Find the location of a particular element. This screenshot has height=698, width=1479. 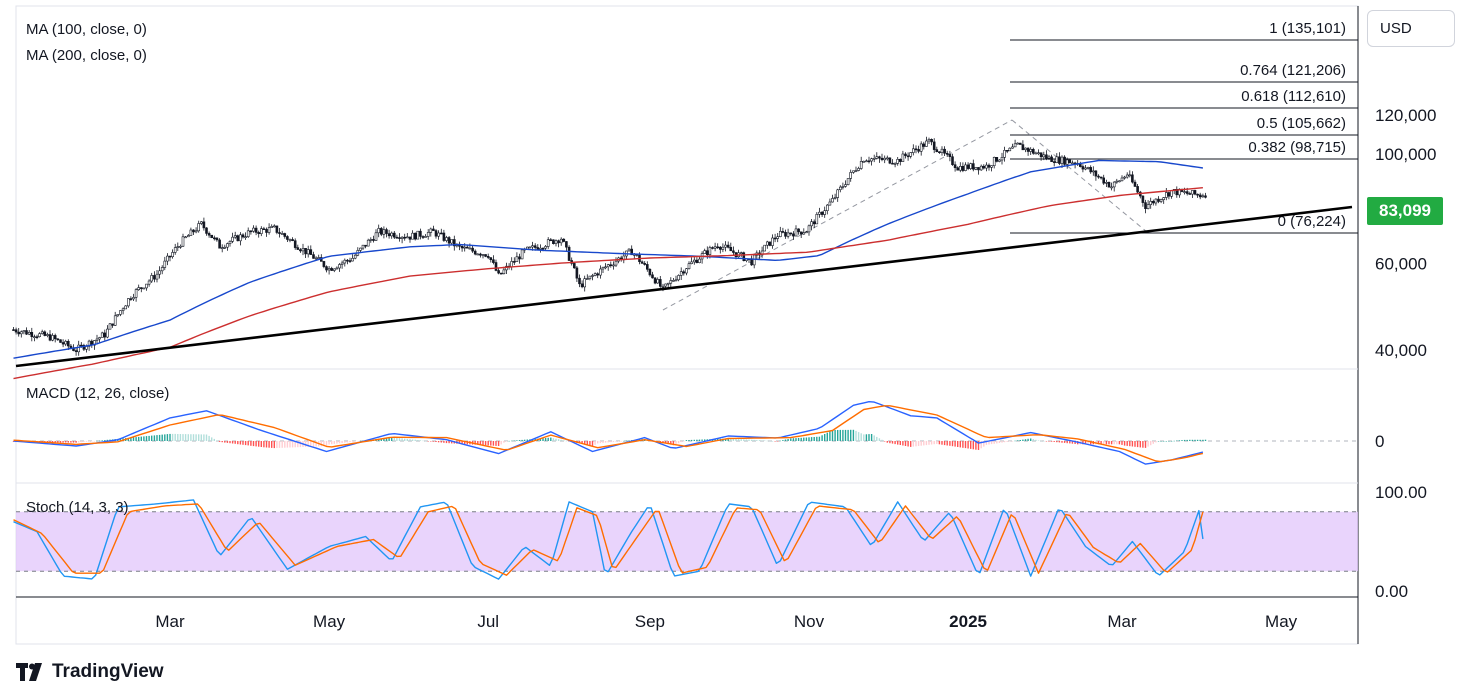

signal-line is located at coordinates (608, 434).